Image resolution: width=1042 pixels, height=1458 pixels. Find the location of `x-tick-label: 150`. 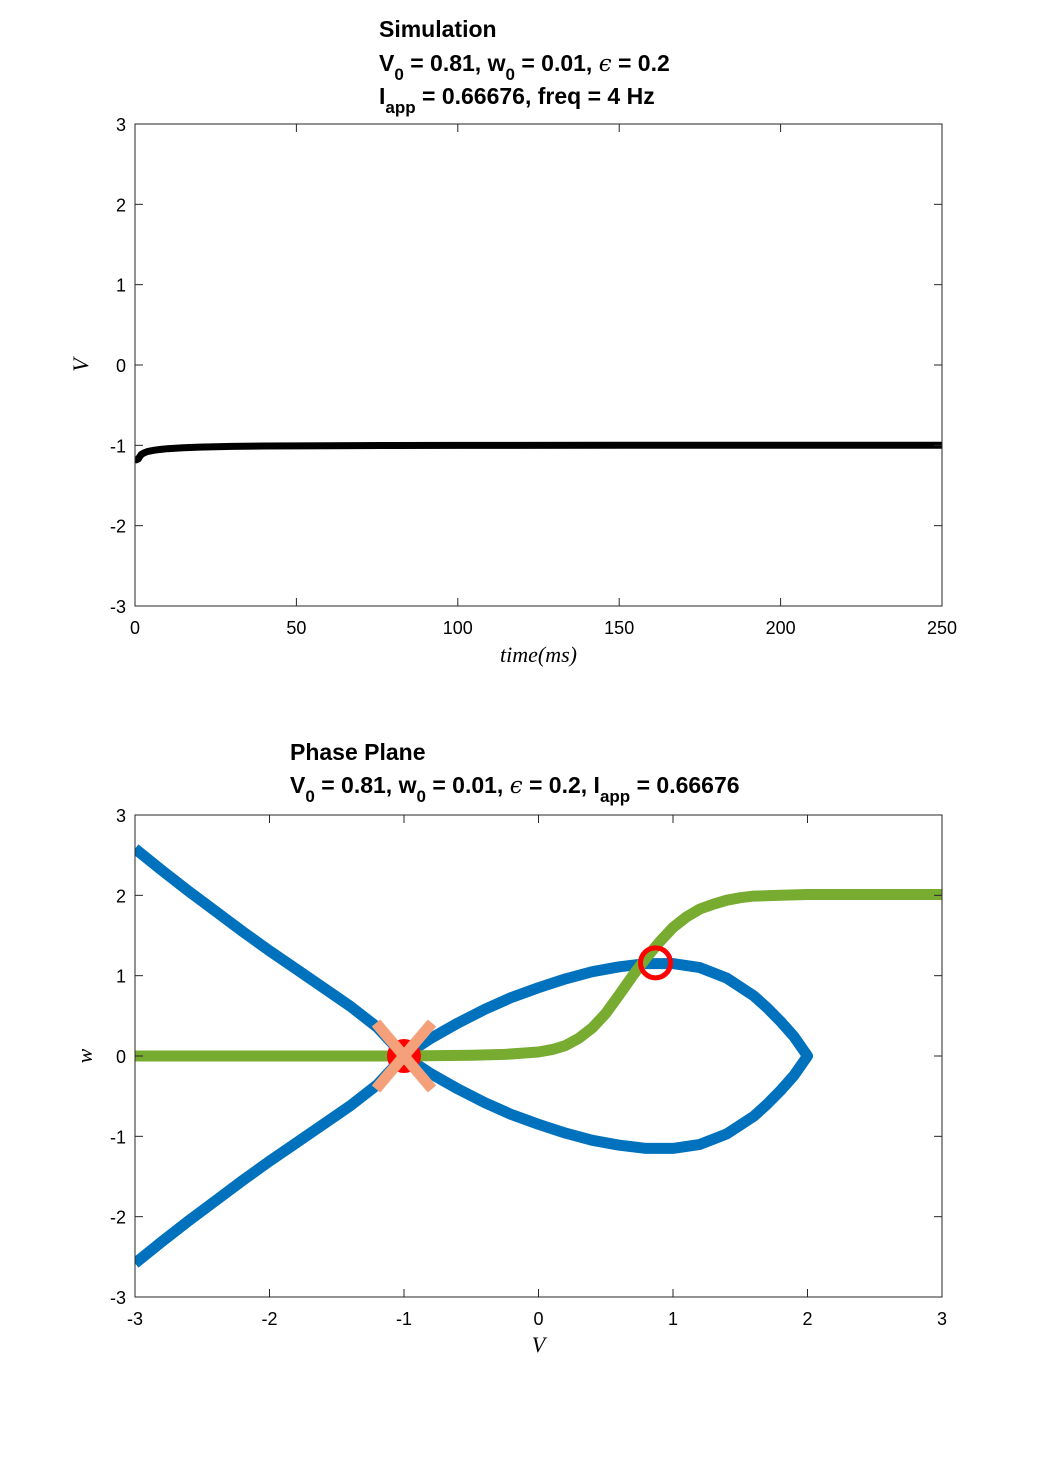

x-tick-label: 150 is located at coordinates (619, 628).